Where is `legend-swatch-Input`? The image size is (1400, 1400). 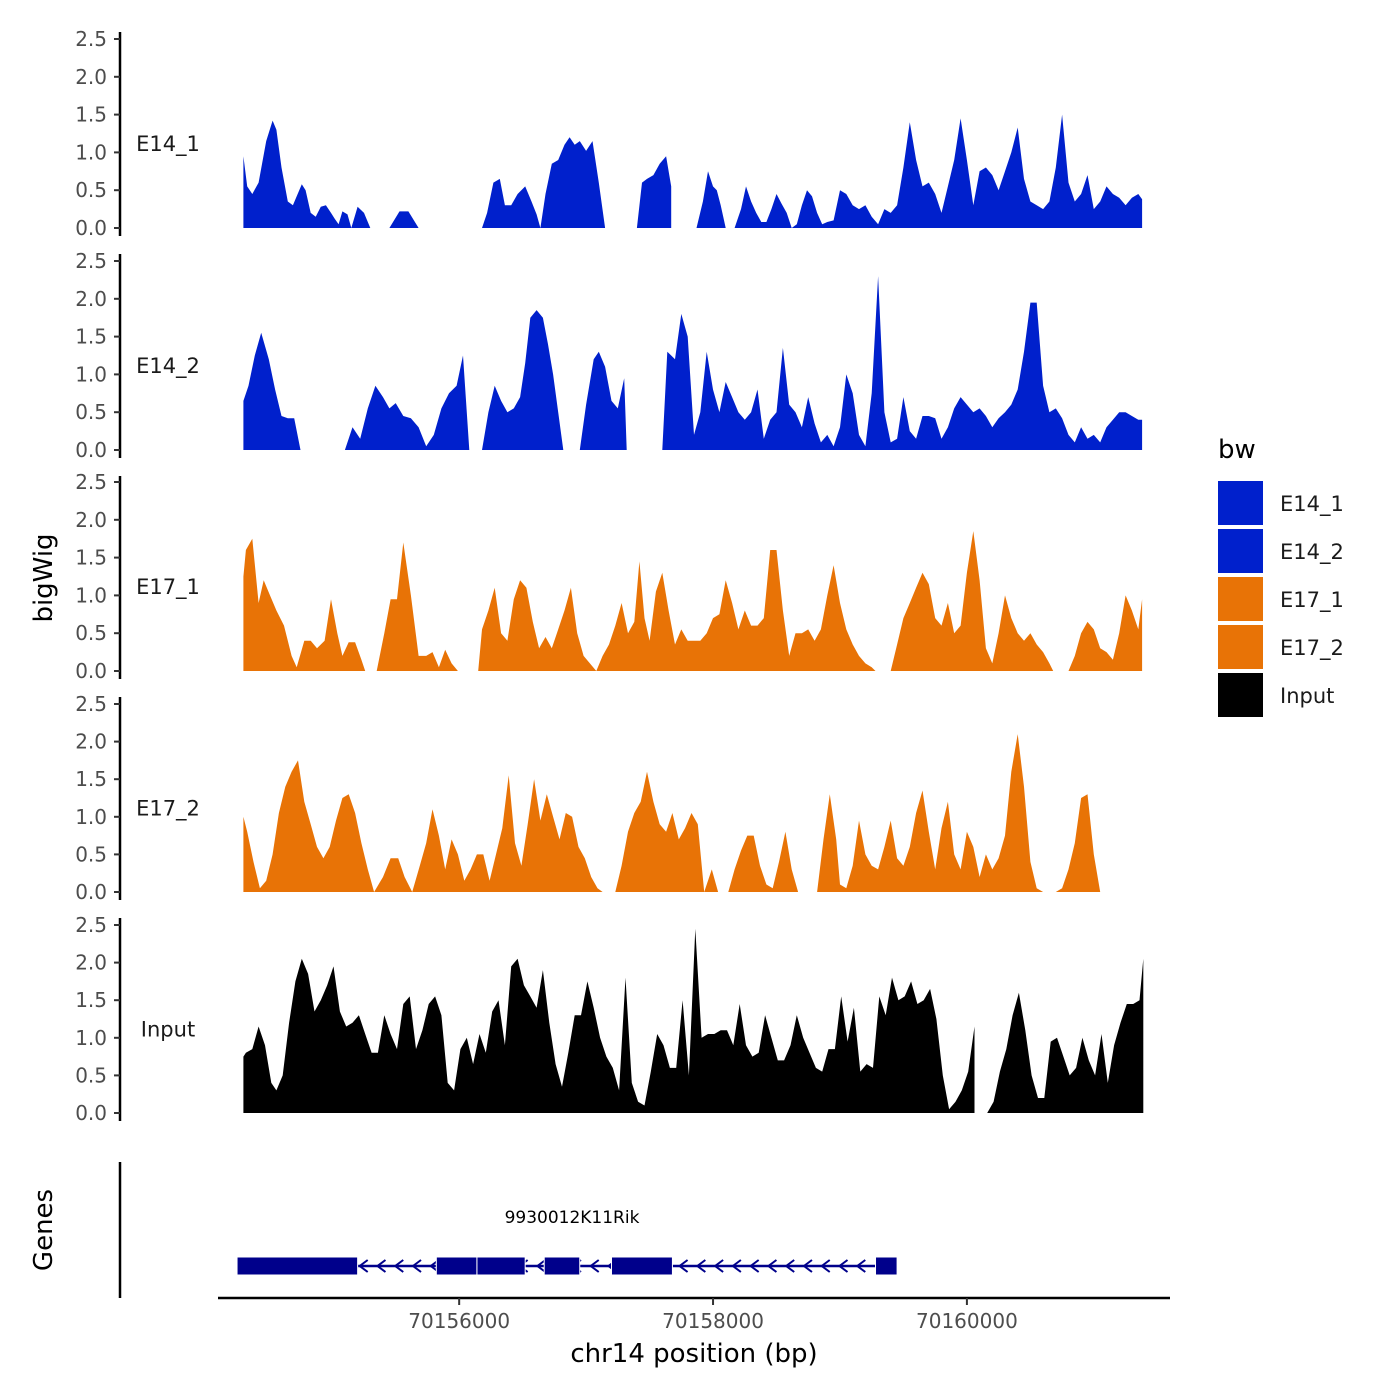
legend-swatch-Input is located at coordinates (1240, 695).